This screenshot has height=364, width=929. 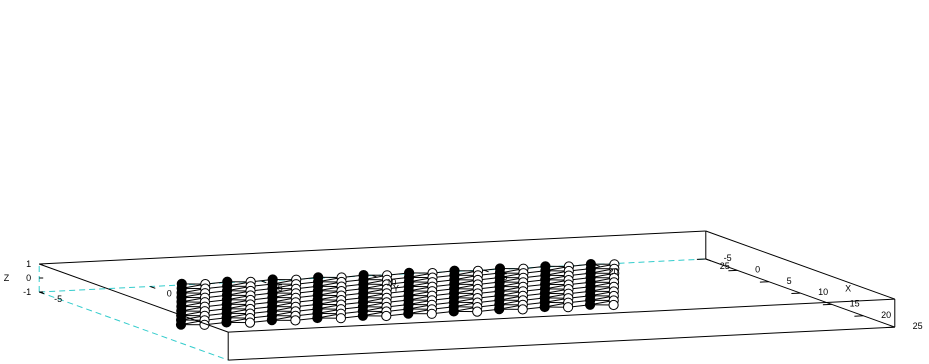 I want to click on y-tick-label: -5, so click(x=58, y=299).